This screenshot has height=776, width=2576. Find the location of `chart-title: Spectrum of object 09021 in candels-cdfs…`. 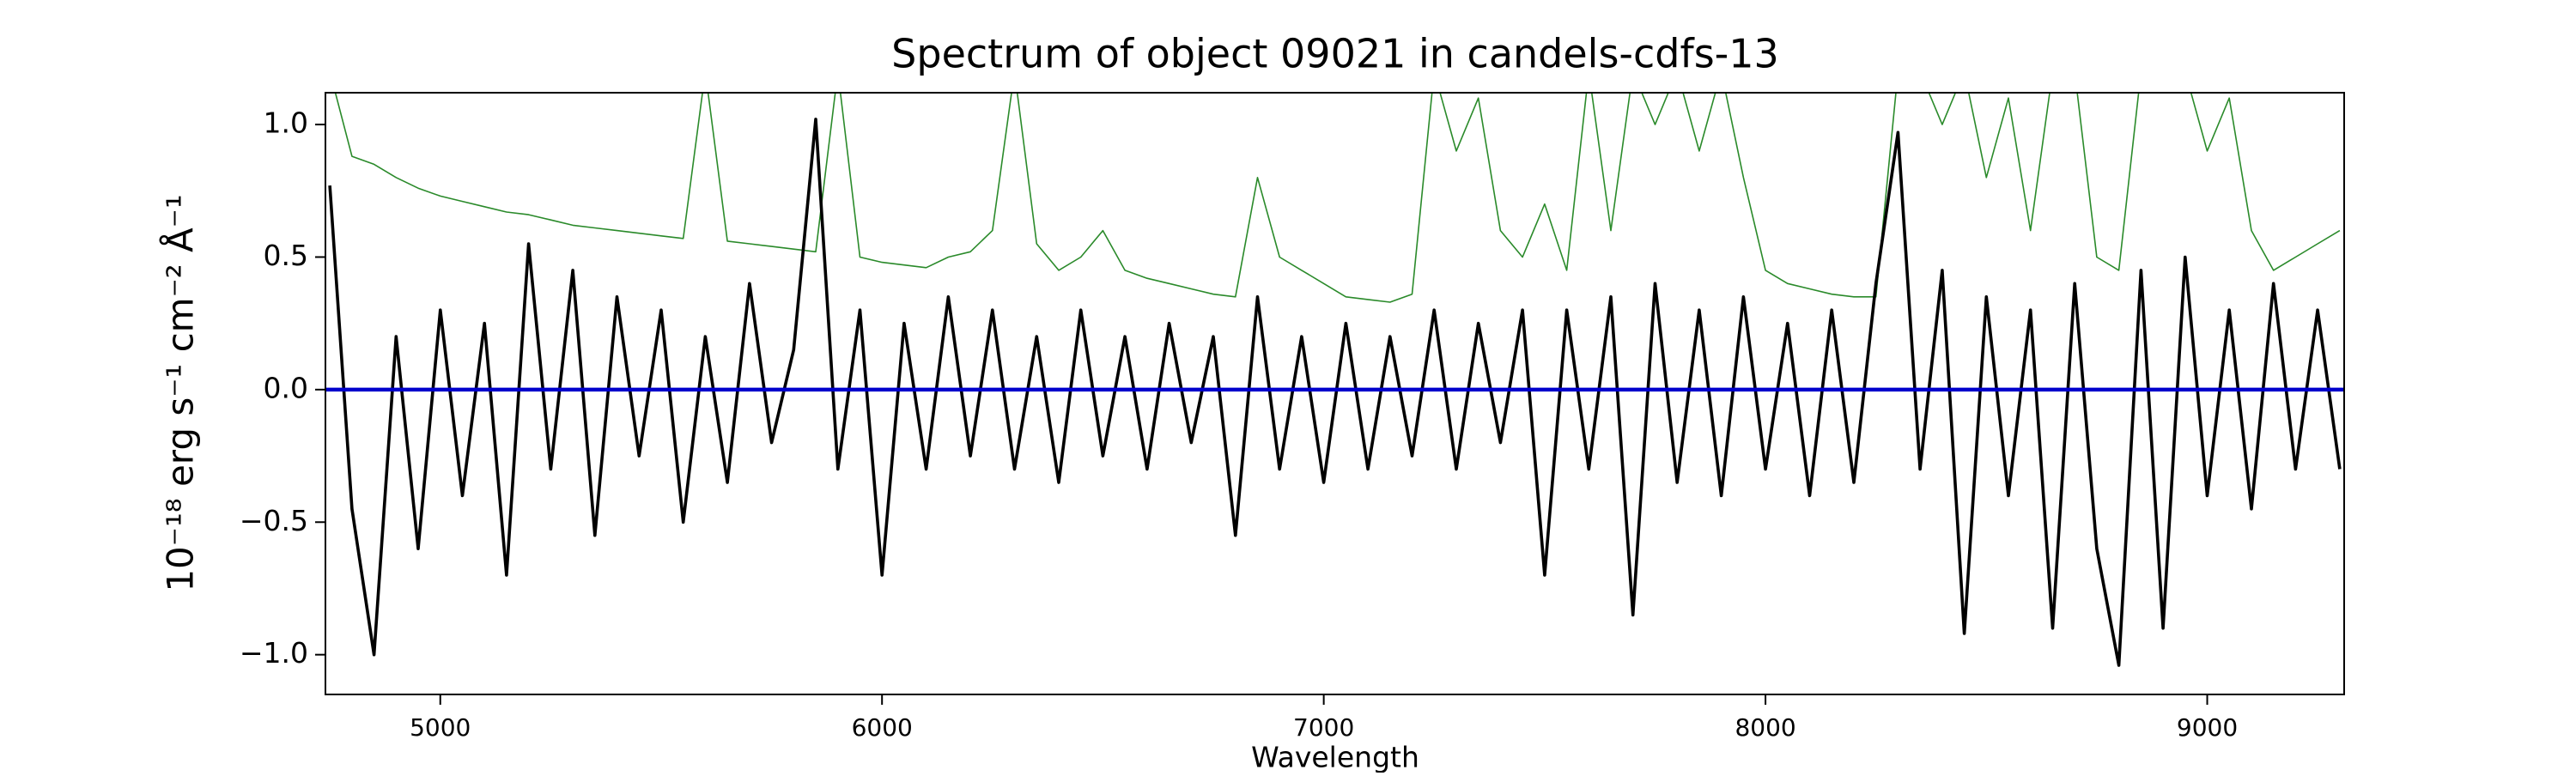

chart-title: Spectrum of object 09021 in candels-cdfs… is located at coordinates (1335, 54).